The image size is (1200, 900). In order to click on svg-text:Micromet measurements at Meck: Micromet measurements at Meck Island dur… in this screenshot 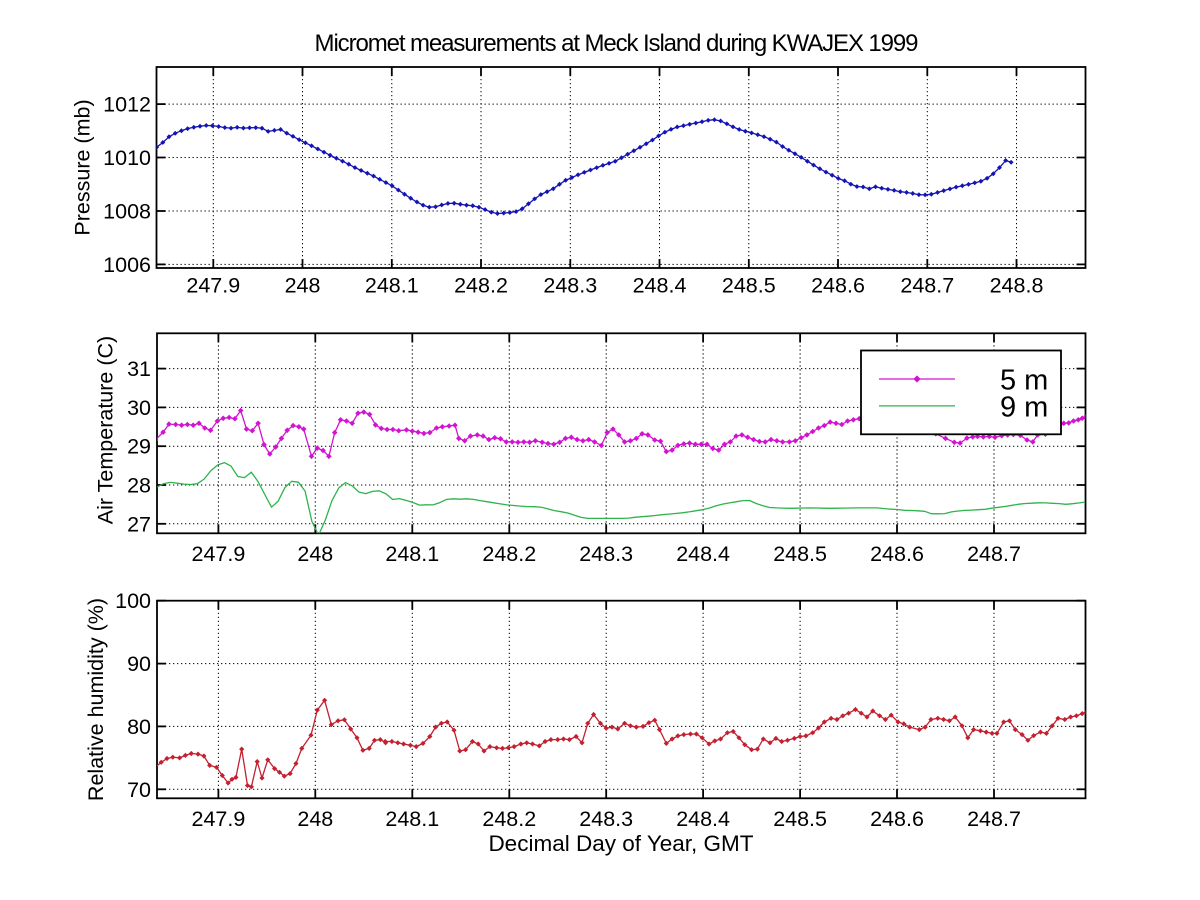, I will do `click(617, 43)`.